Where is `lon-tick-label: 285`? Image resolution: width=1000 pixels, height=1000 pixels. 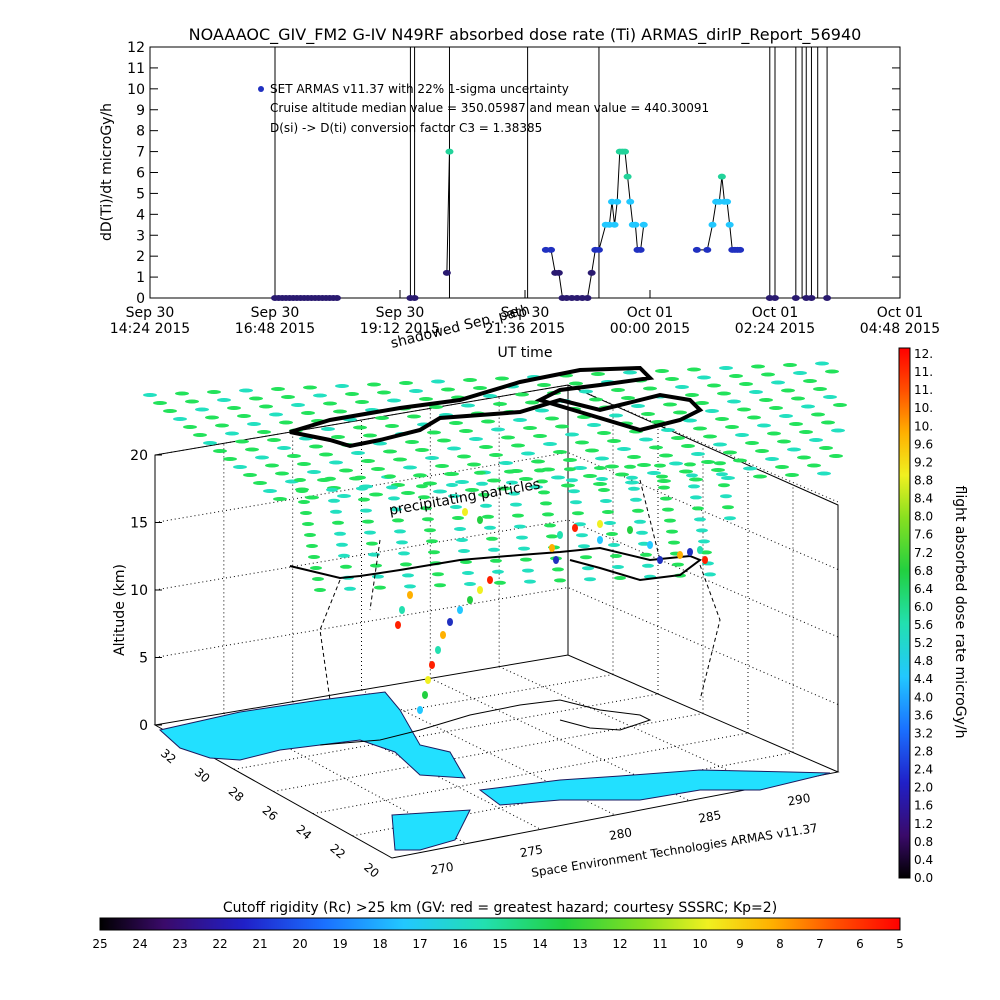
lon-tick-label: 285 is located at coordinates (709, 817).